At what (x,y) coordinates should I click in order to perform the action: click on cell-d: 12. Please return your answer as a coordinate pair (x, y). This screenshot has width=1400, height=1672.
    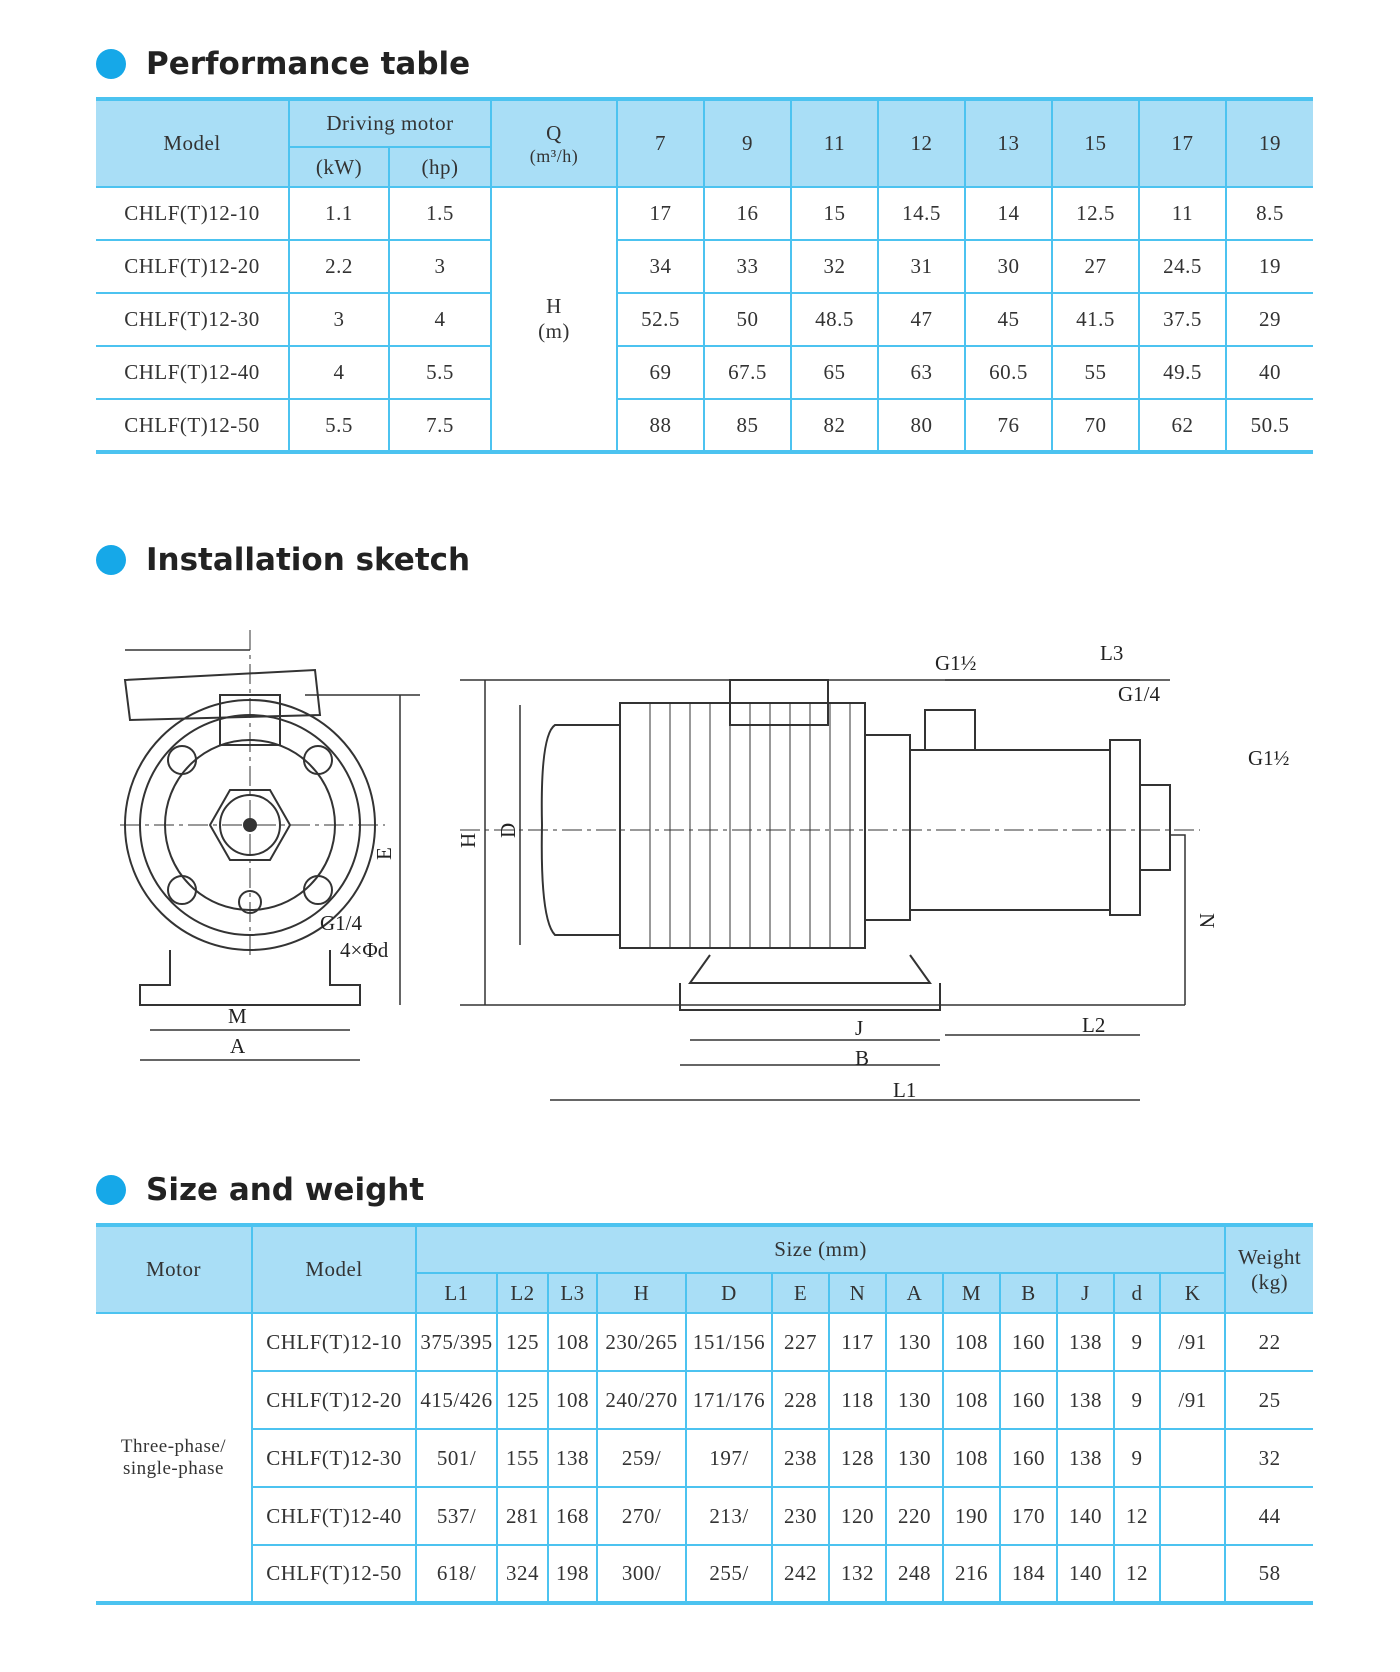
    Looking at the image, I should click on (1137, 1574).